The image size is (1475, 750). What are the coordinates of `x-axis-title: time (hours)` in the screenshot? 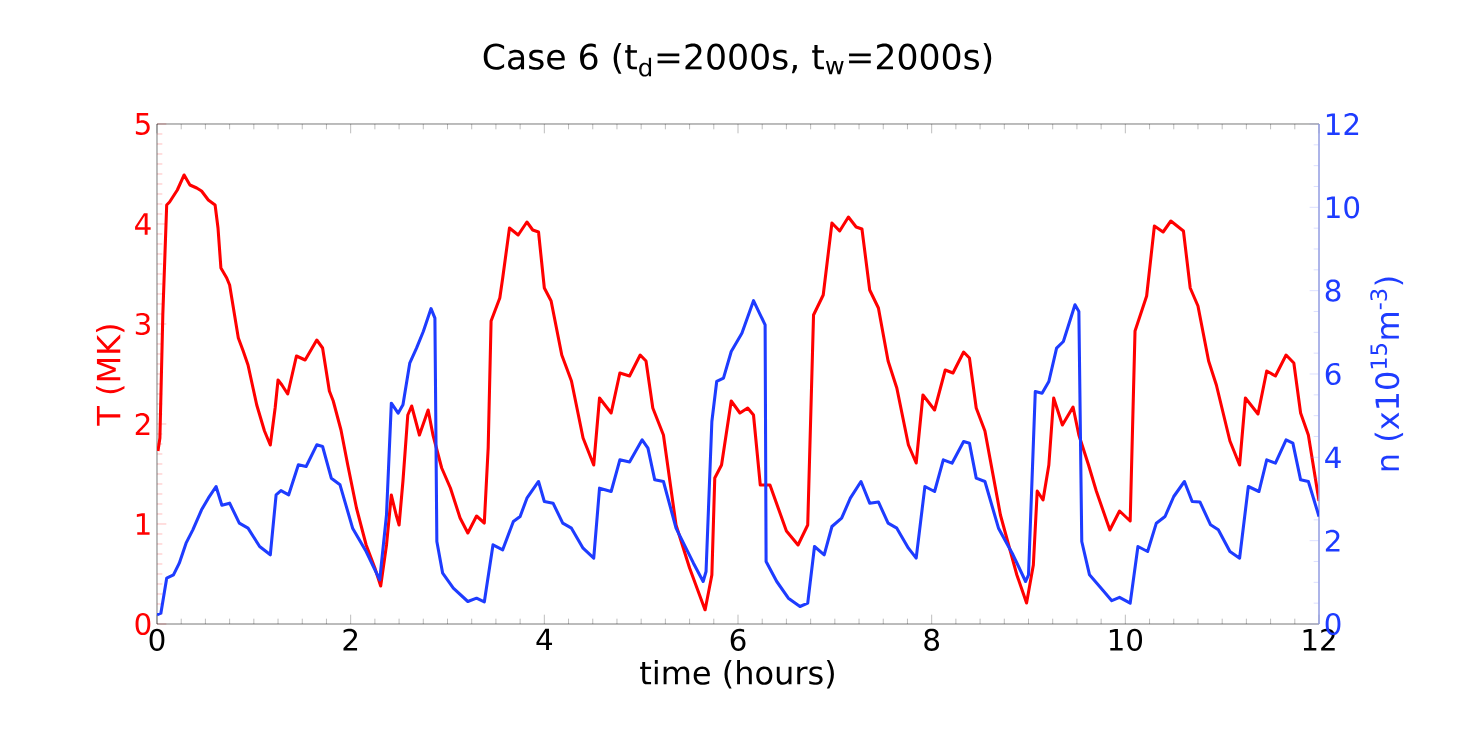 It's located at (737, 674).